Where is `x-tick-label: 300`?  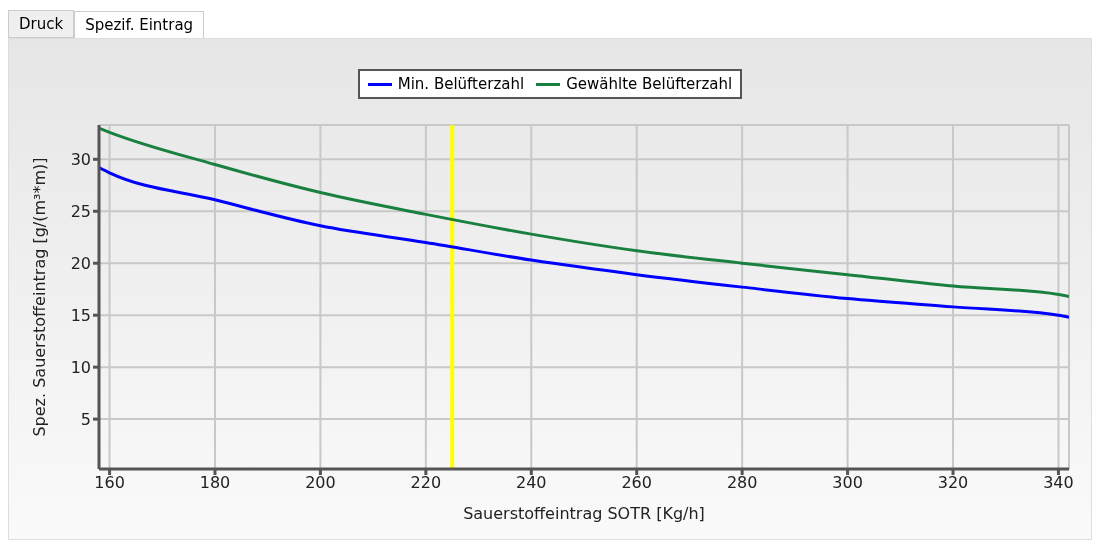
x-tick-label: 300 is located at coordinates (847, 483).